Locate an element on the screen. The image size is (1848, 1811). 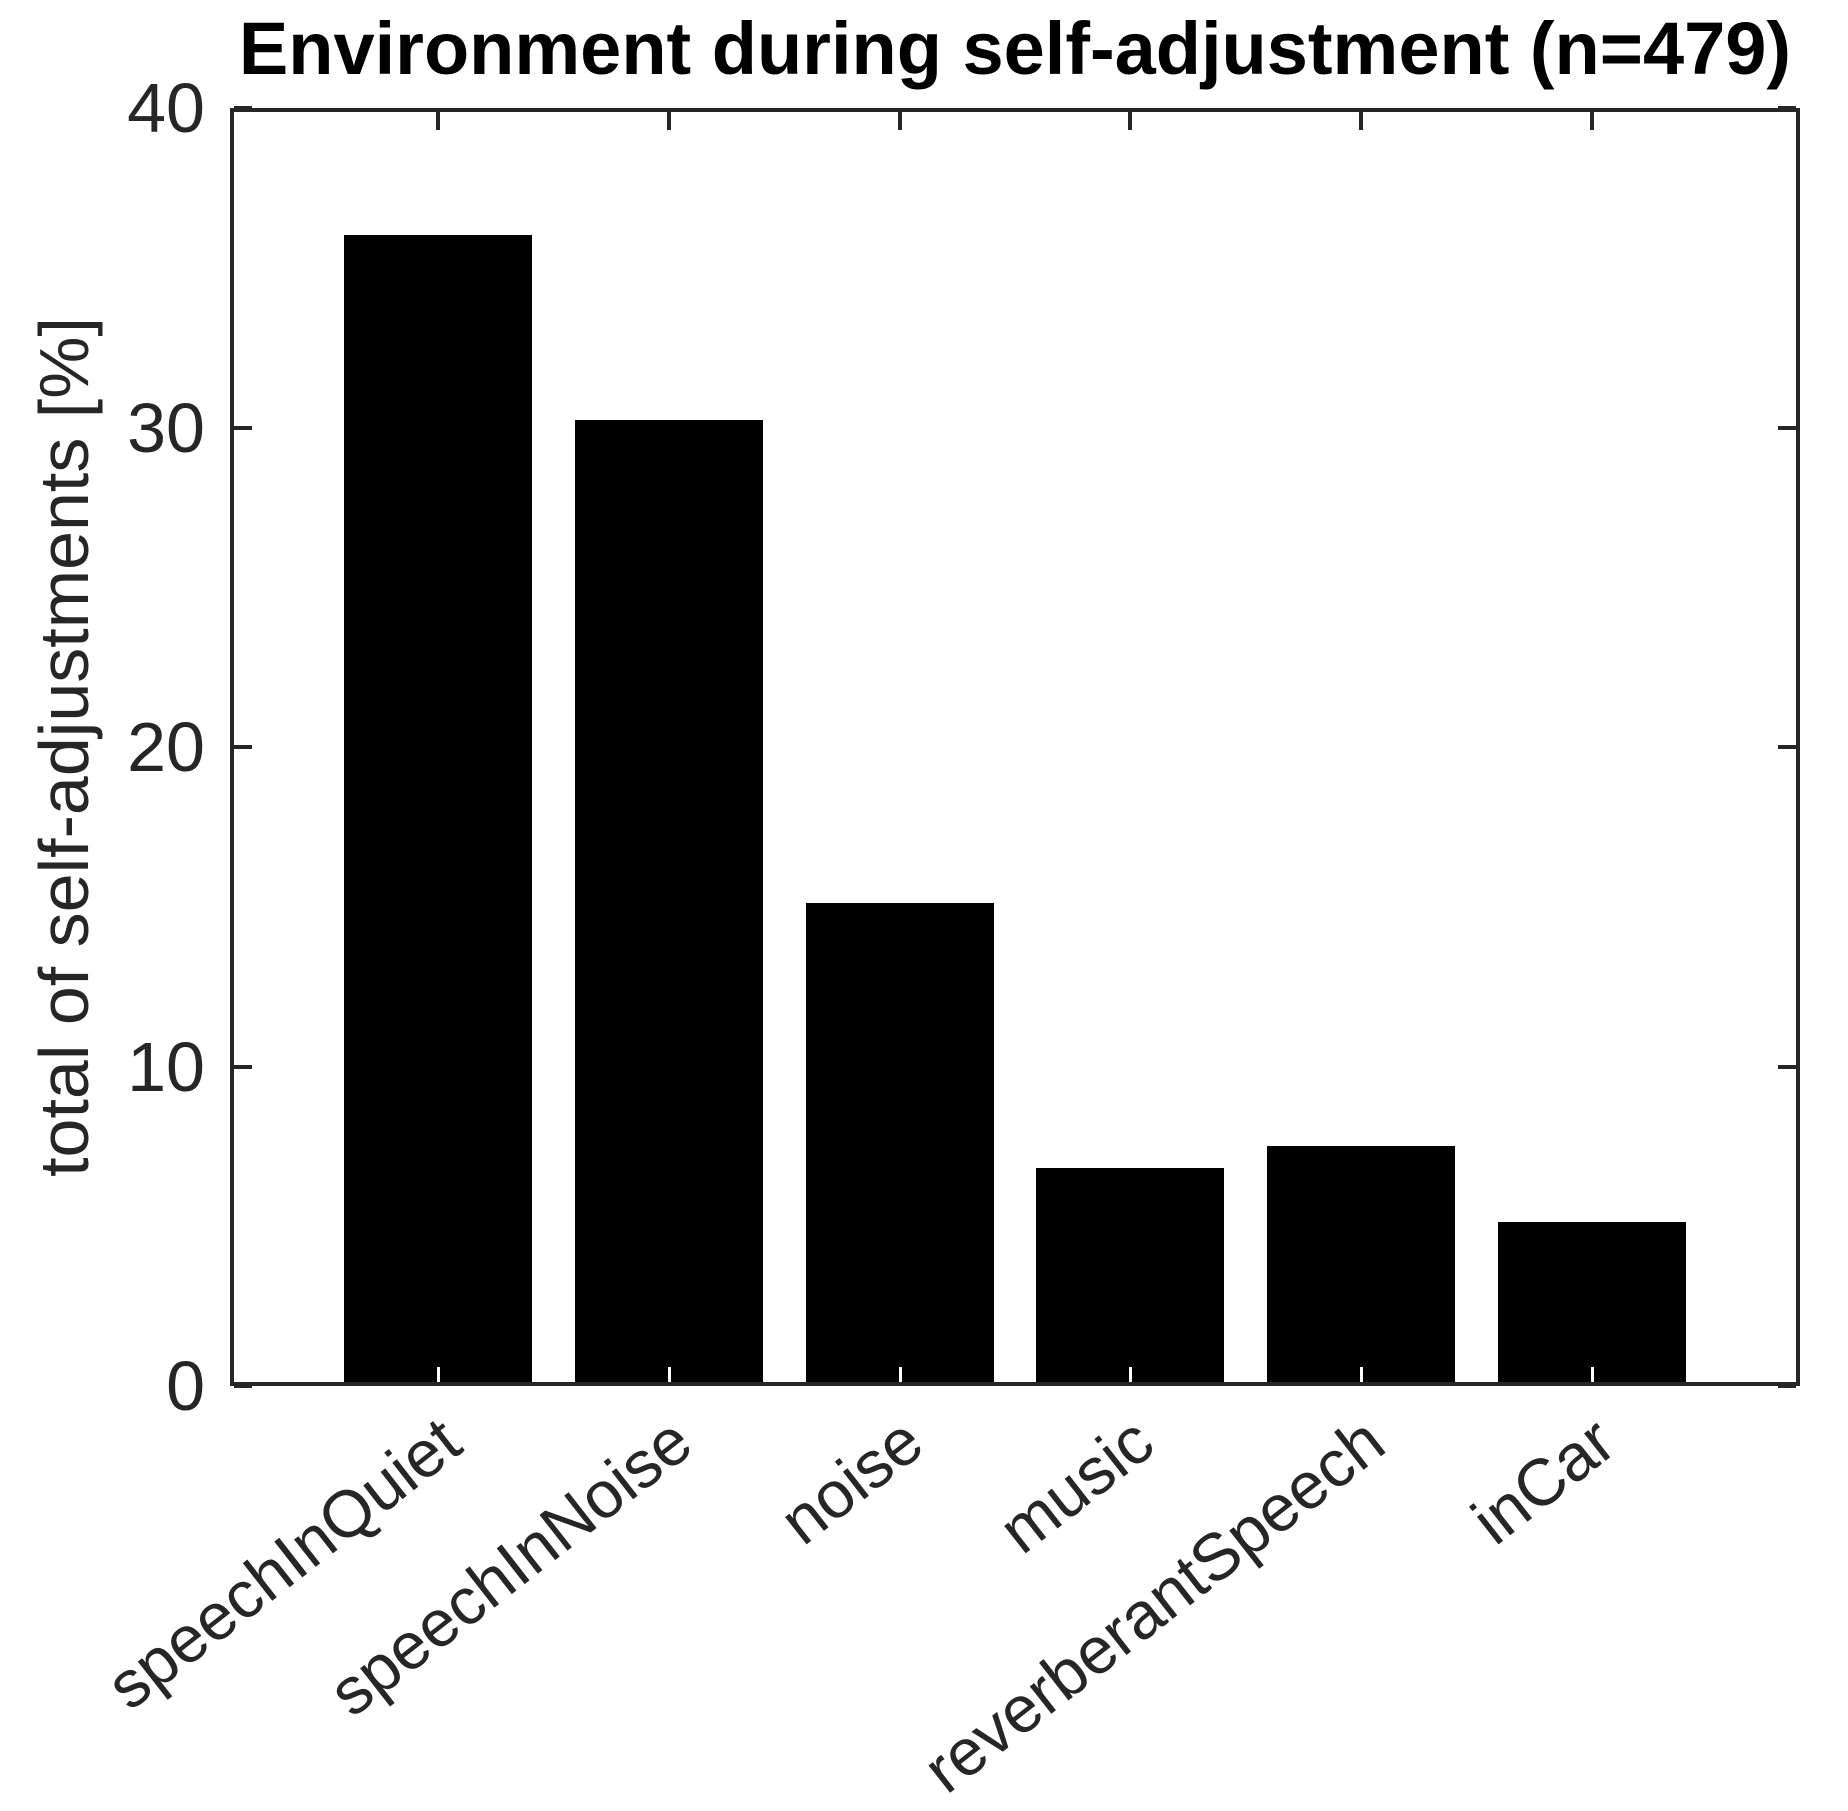
y-tick-label: 30 is located at coordinates (166, 428).